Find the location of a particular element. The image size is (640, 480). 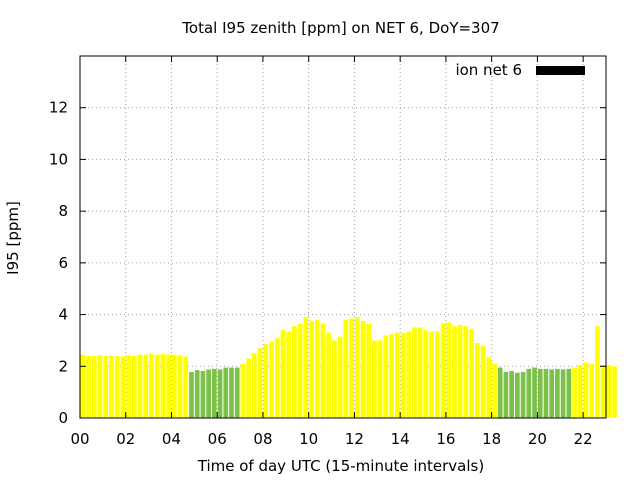

y-tick-label: 4 is located at coordinates (63, 315).